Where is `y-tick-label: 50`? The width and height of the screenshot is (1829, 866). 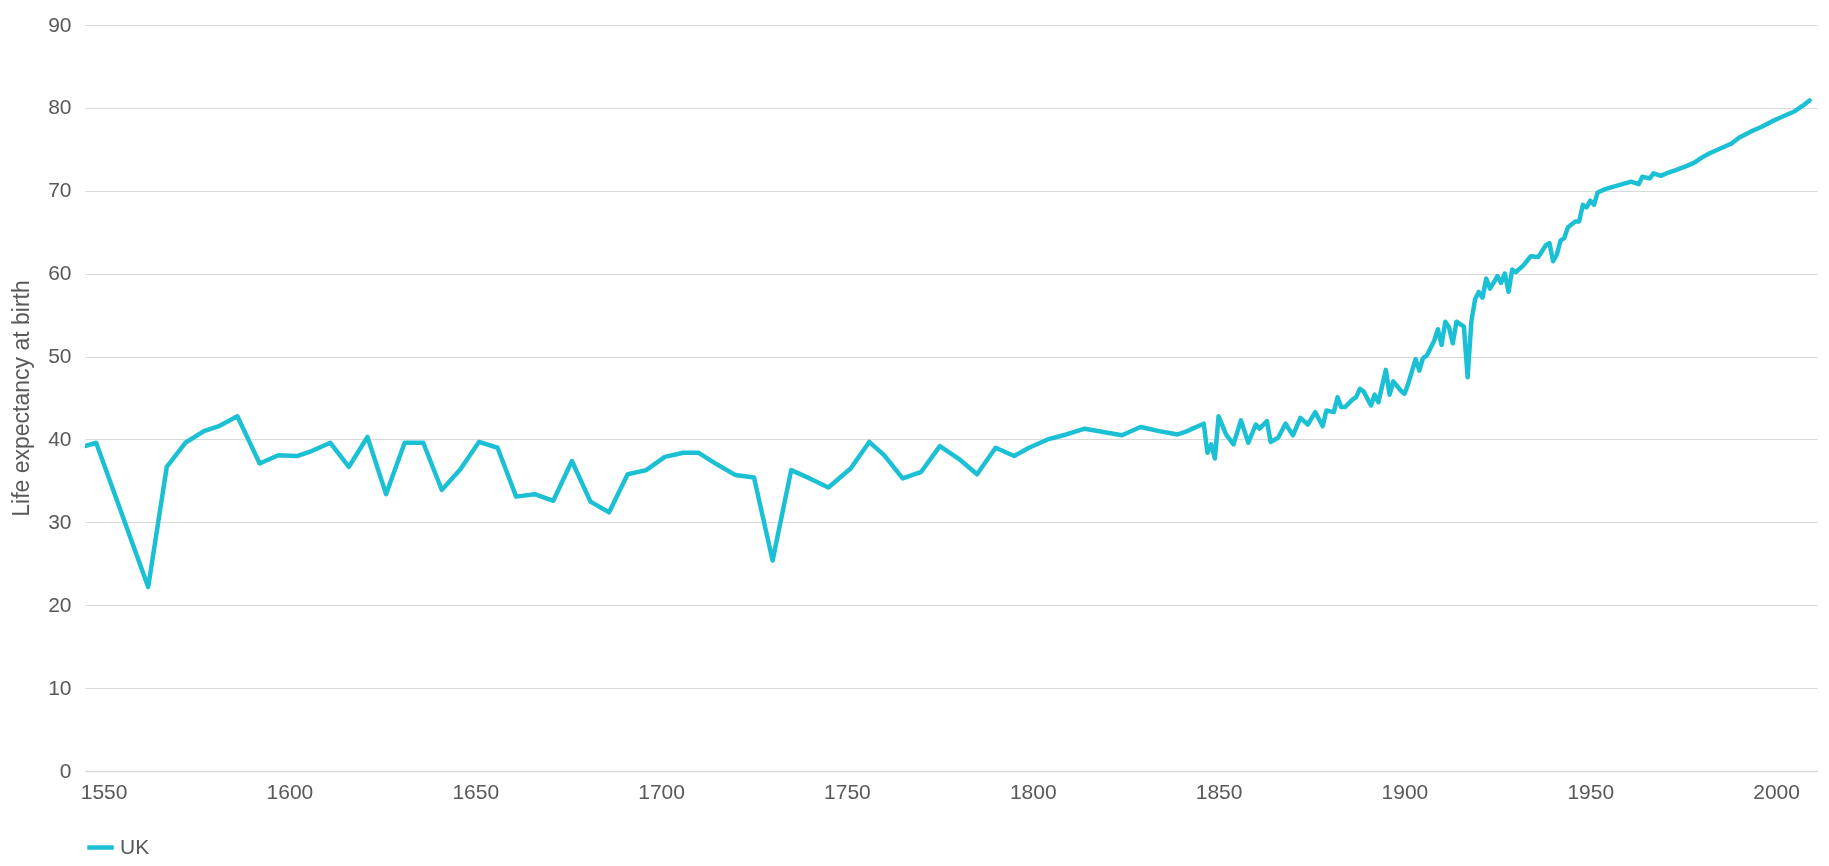
y-tick-label: 50 is located at coordinates (60, 356).